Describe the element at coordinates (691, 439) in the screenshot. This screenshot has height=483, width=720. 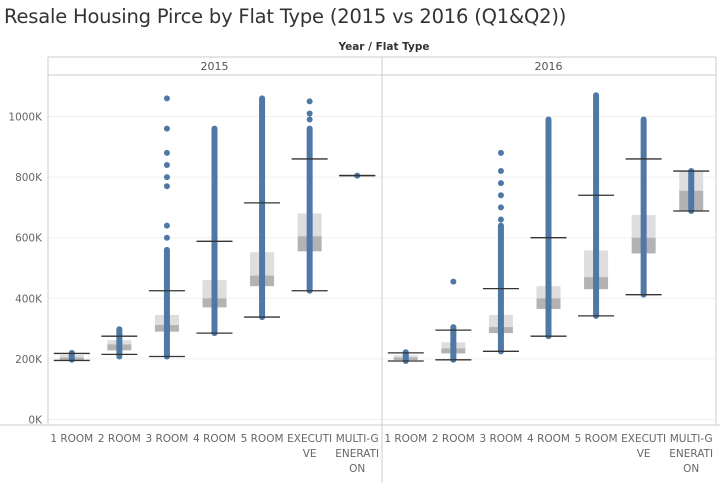
I see `x-tick-label-2016-6-0: MULTI-G` at that location.